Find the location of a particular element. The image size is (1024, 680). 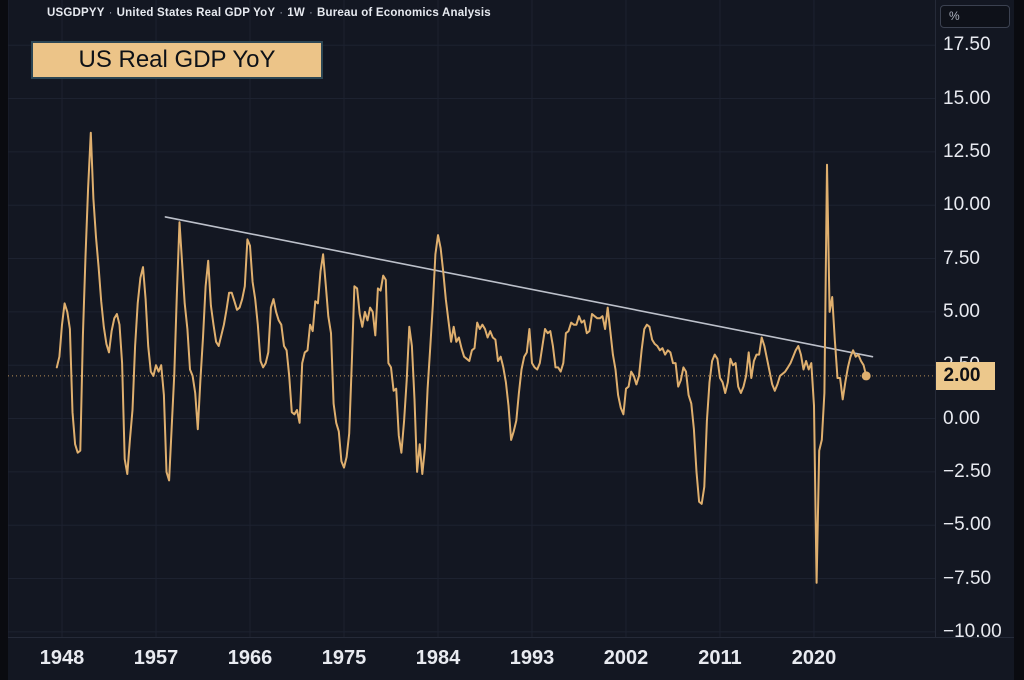

price-tick-label: 7.50 is located at coordinates (961, 258).